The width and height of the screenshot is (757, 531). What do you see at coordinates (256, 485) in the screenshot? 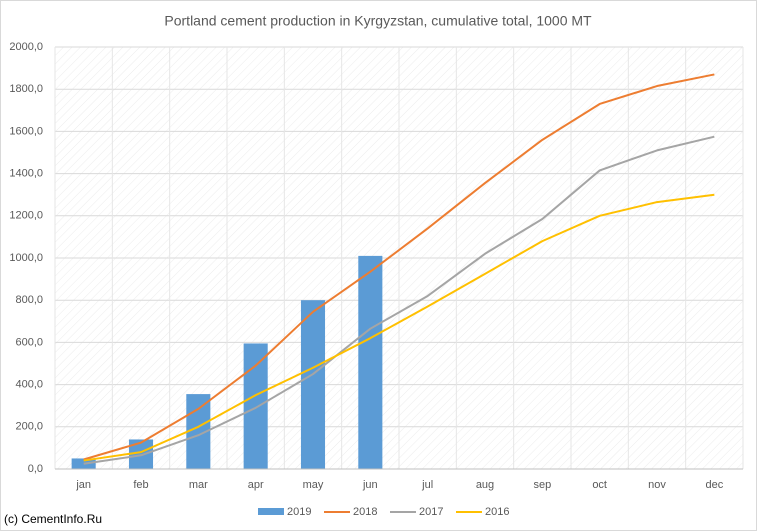
I see `x-tick-label: apr` at bounding box center [256, 485].